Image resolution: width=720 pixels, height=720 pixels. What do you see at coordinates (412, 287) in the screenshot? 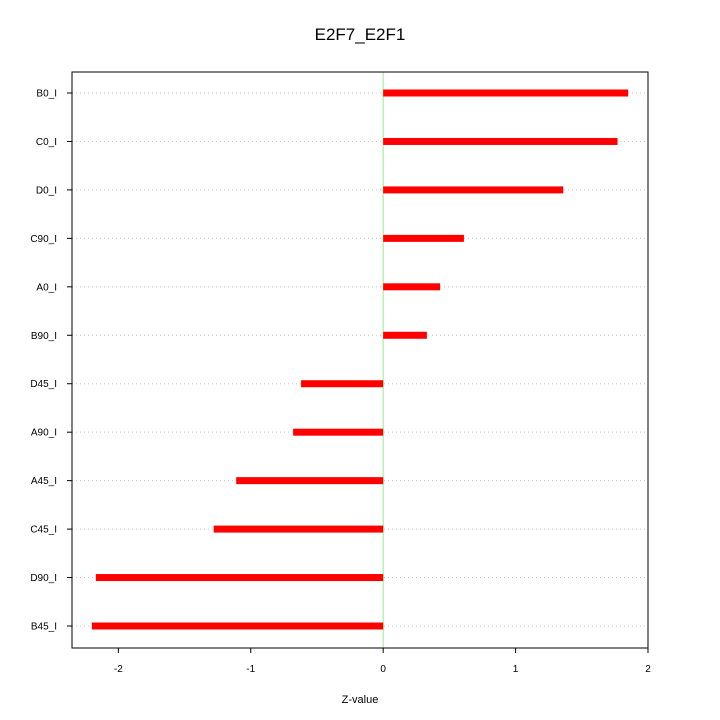
I see `bar-A0_I` at bounding box center [412, 287].